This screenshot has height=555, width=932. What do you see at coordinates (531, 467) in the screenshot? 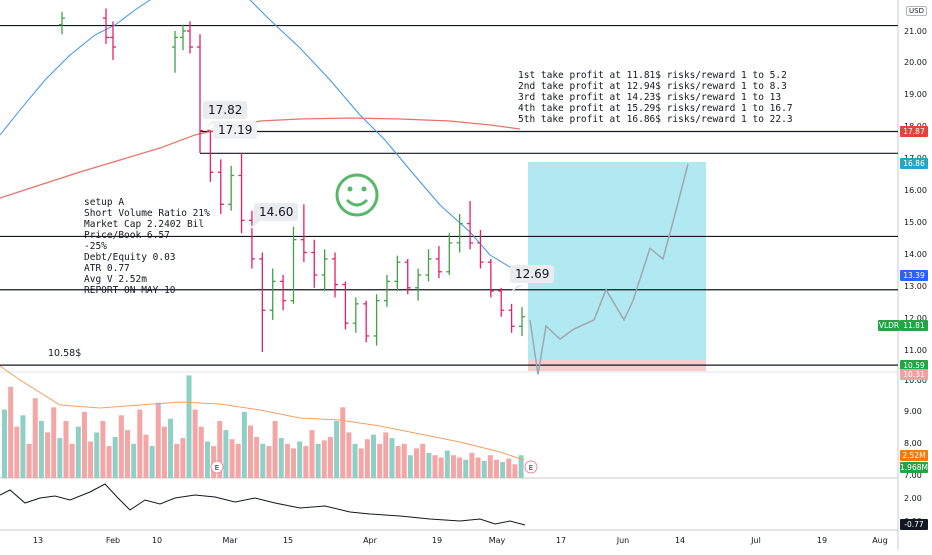
I see `earnings-marker-2: E` at bounding box center [531, 467].